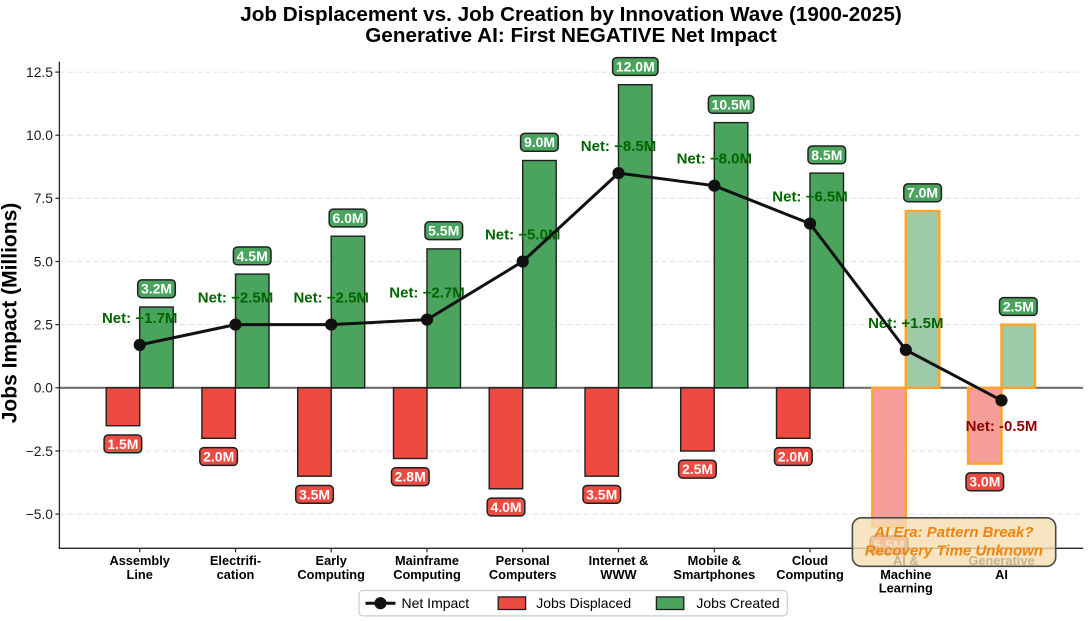 This screenshot has width=1090, height=621. What do you see at coordinates (443, 231) in the screenshot?
I see `svg-text: 5.5M` at bounding box center [443, 231].